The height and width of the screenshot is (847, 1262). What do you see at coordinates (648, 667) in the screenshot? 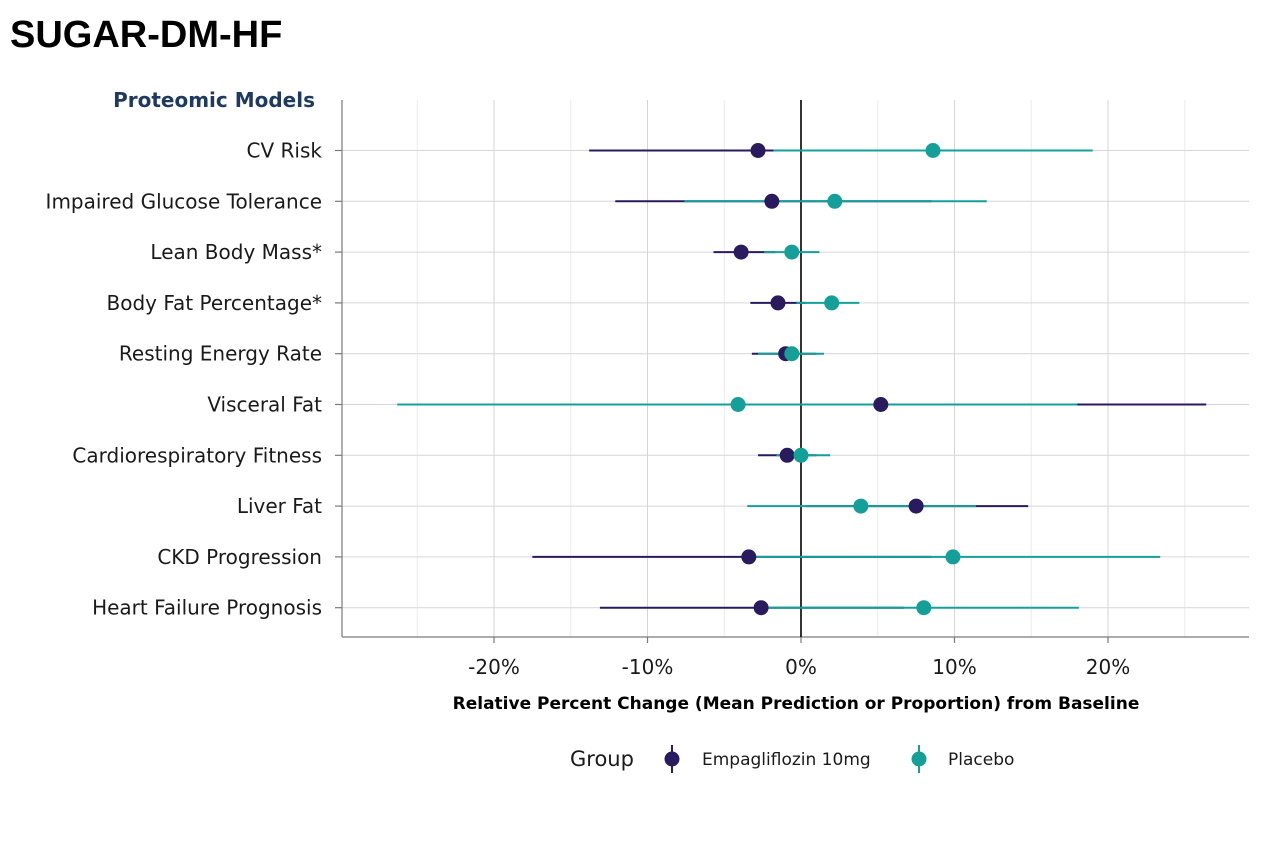
I see `x-tick-label: -10%` at bounding box center [648, 667].